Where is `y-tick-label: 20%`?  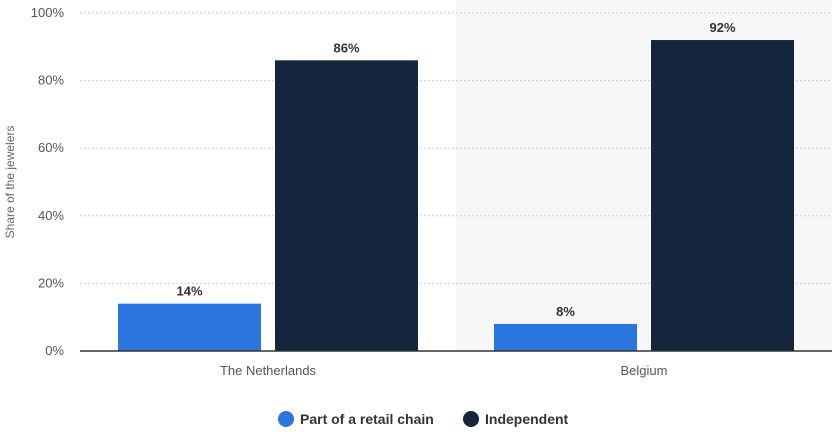
y-tick-label: 20% is located at coordinates (51, 282).